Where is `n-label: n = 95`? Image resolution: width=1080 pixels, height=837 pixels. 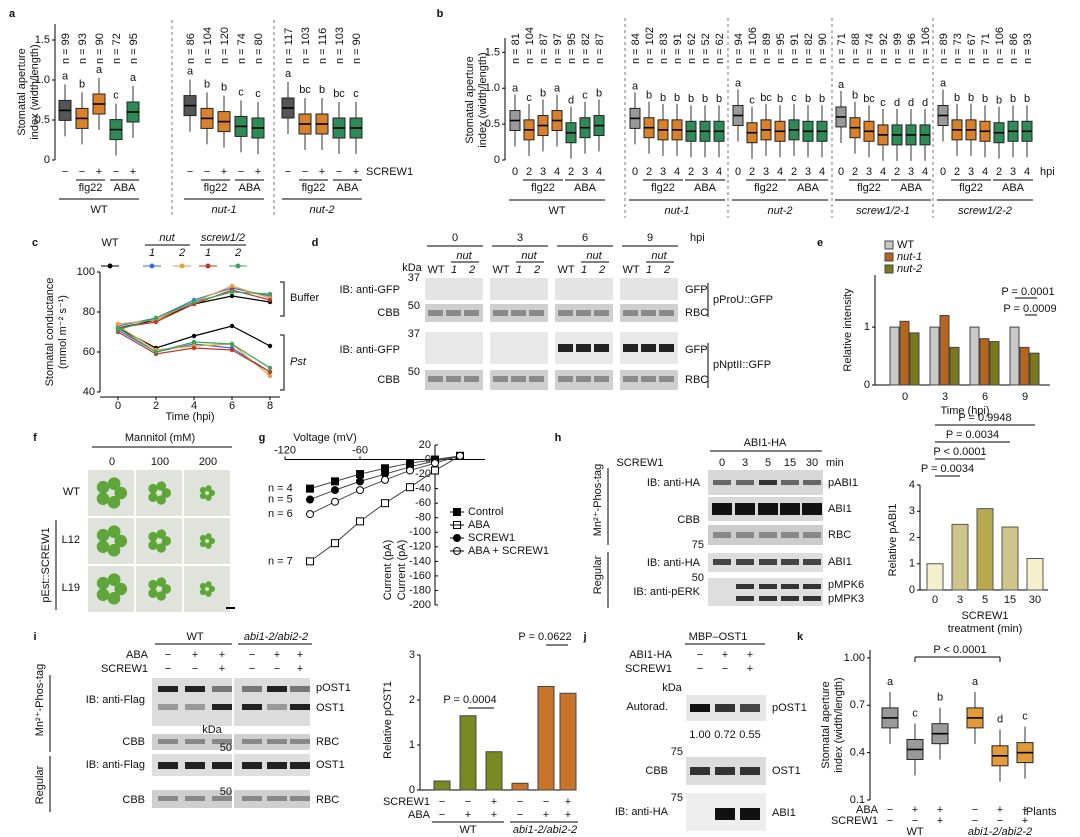
n-label: n = 95 is located at coordinates (781, 48).